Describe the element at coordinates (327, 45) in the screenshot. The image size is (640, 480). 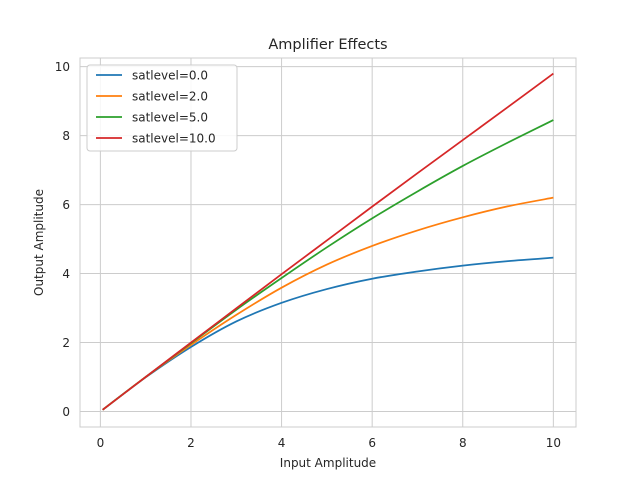
I see `chart-title: Amplifier Effects` at that location.